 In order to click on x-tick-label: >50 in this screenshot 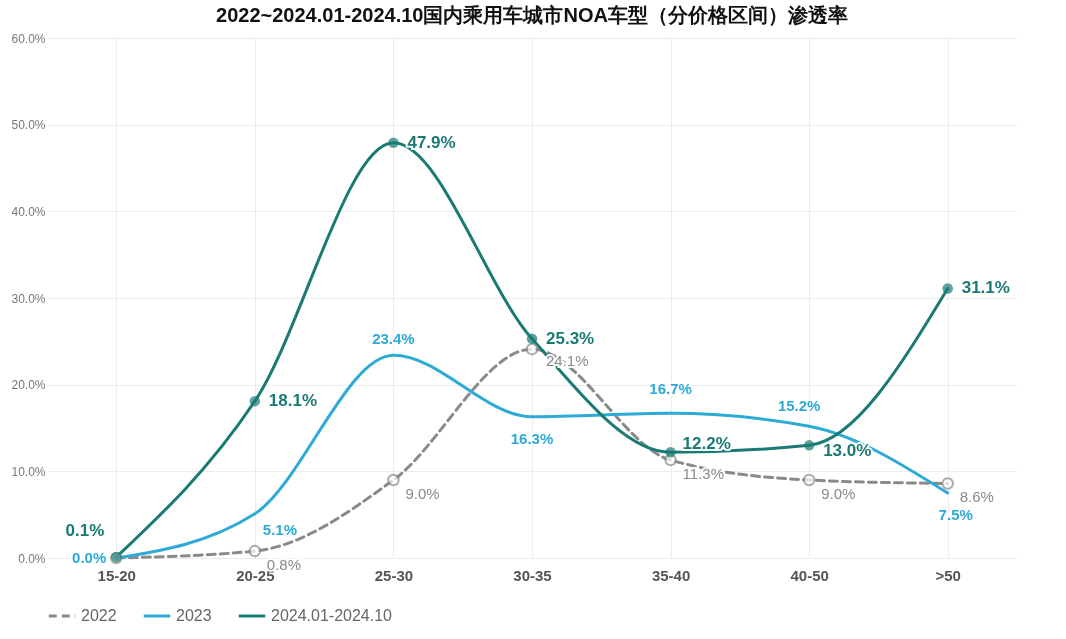, I will do `click(948, 575)`.